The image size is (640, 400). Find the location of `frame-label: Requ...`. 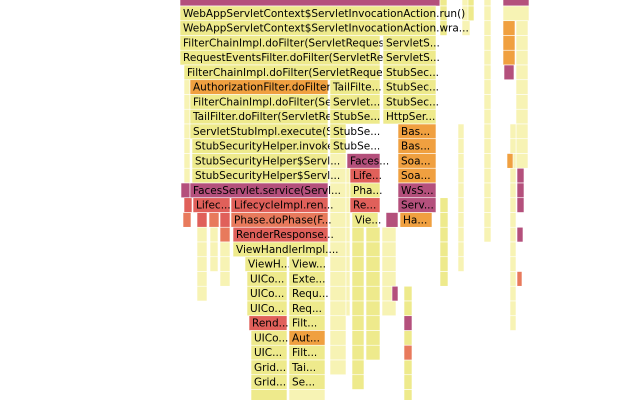

frame-label: Requ... is located at coordinates (310, 294).